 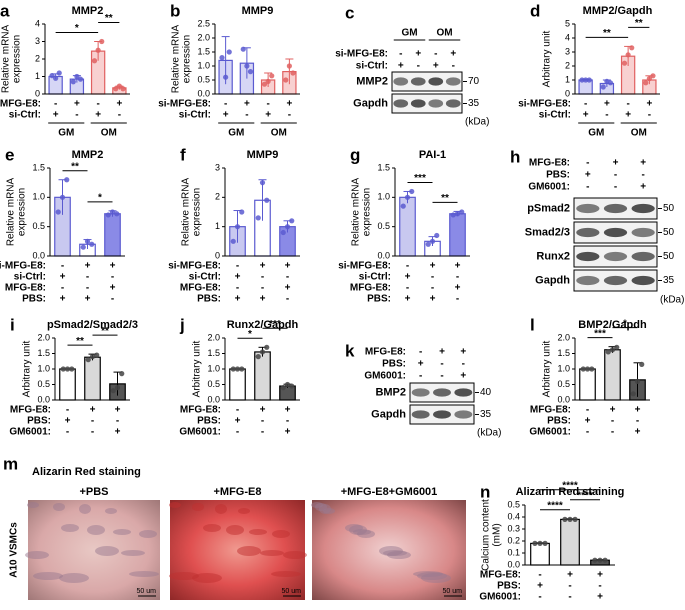 I want to click on panel-label: a, so click(x=5, y=10).